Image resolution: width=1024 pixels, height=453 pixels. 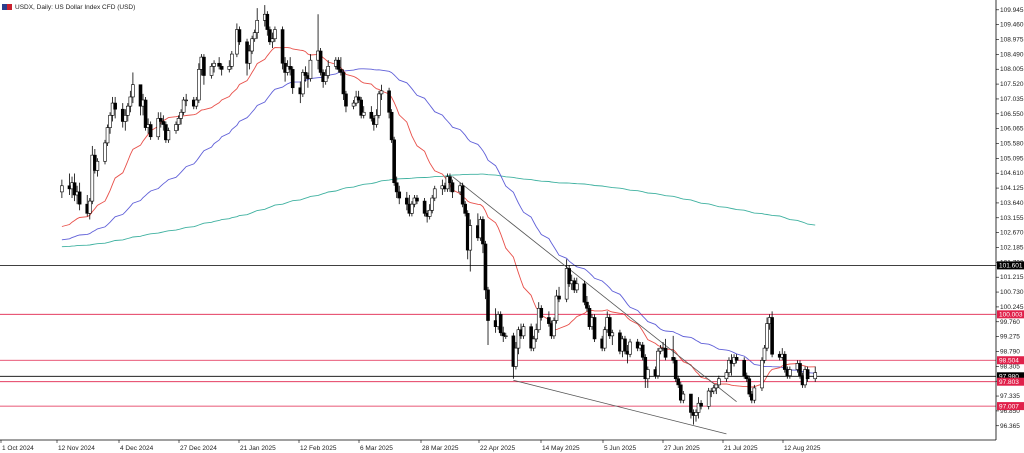 I want to click on time-tick-label: 28 Mar 2025, so click(x=440, y=448).